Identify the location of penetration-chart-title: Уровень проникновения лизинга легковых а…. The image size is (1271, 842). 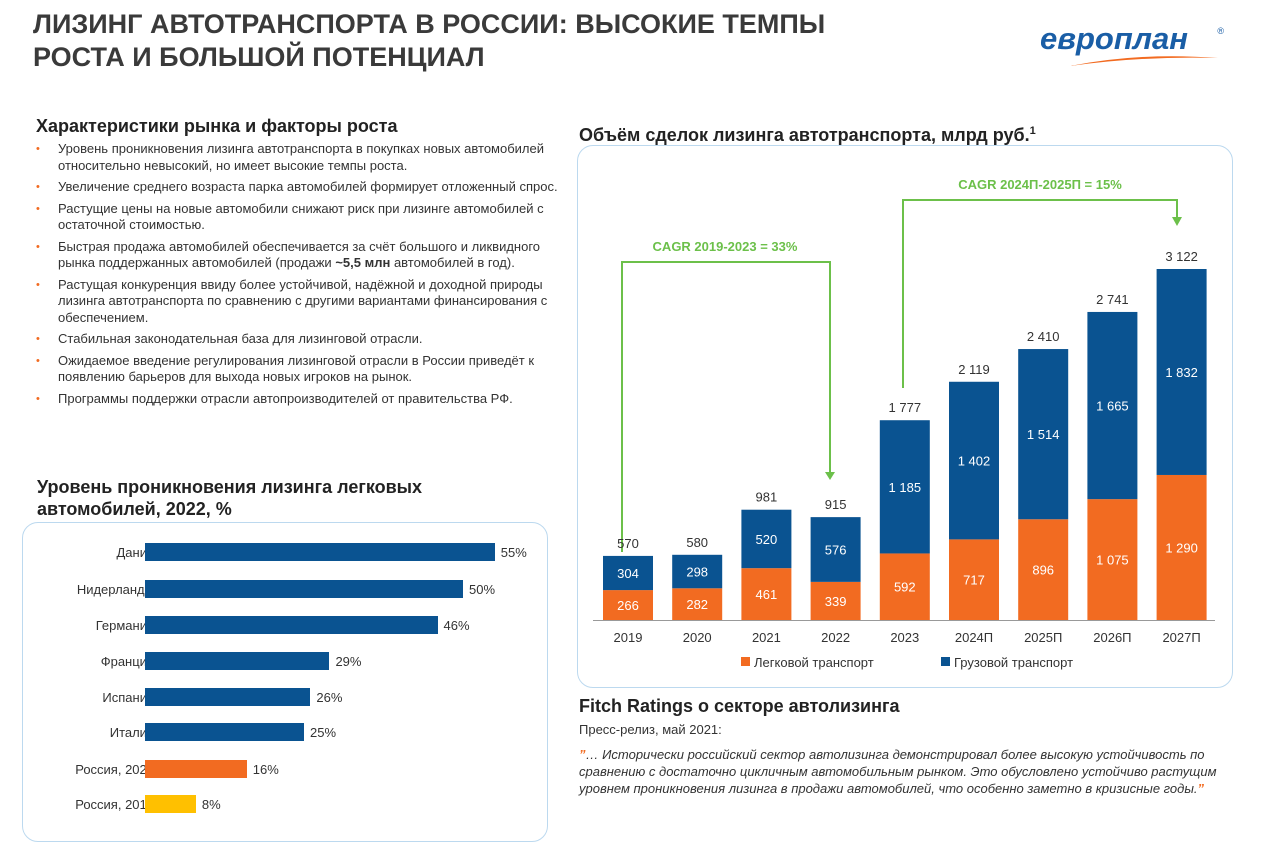
(229, 498).